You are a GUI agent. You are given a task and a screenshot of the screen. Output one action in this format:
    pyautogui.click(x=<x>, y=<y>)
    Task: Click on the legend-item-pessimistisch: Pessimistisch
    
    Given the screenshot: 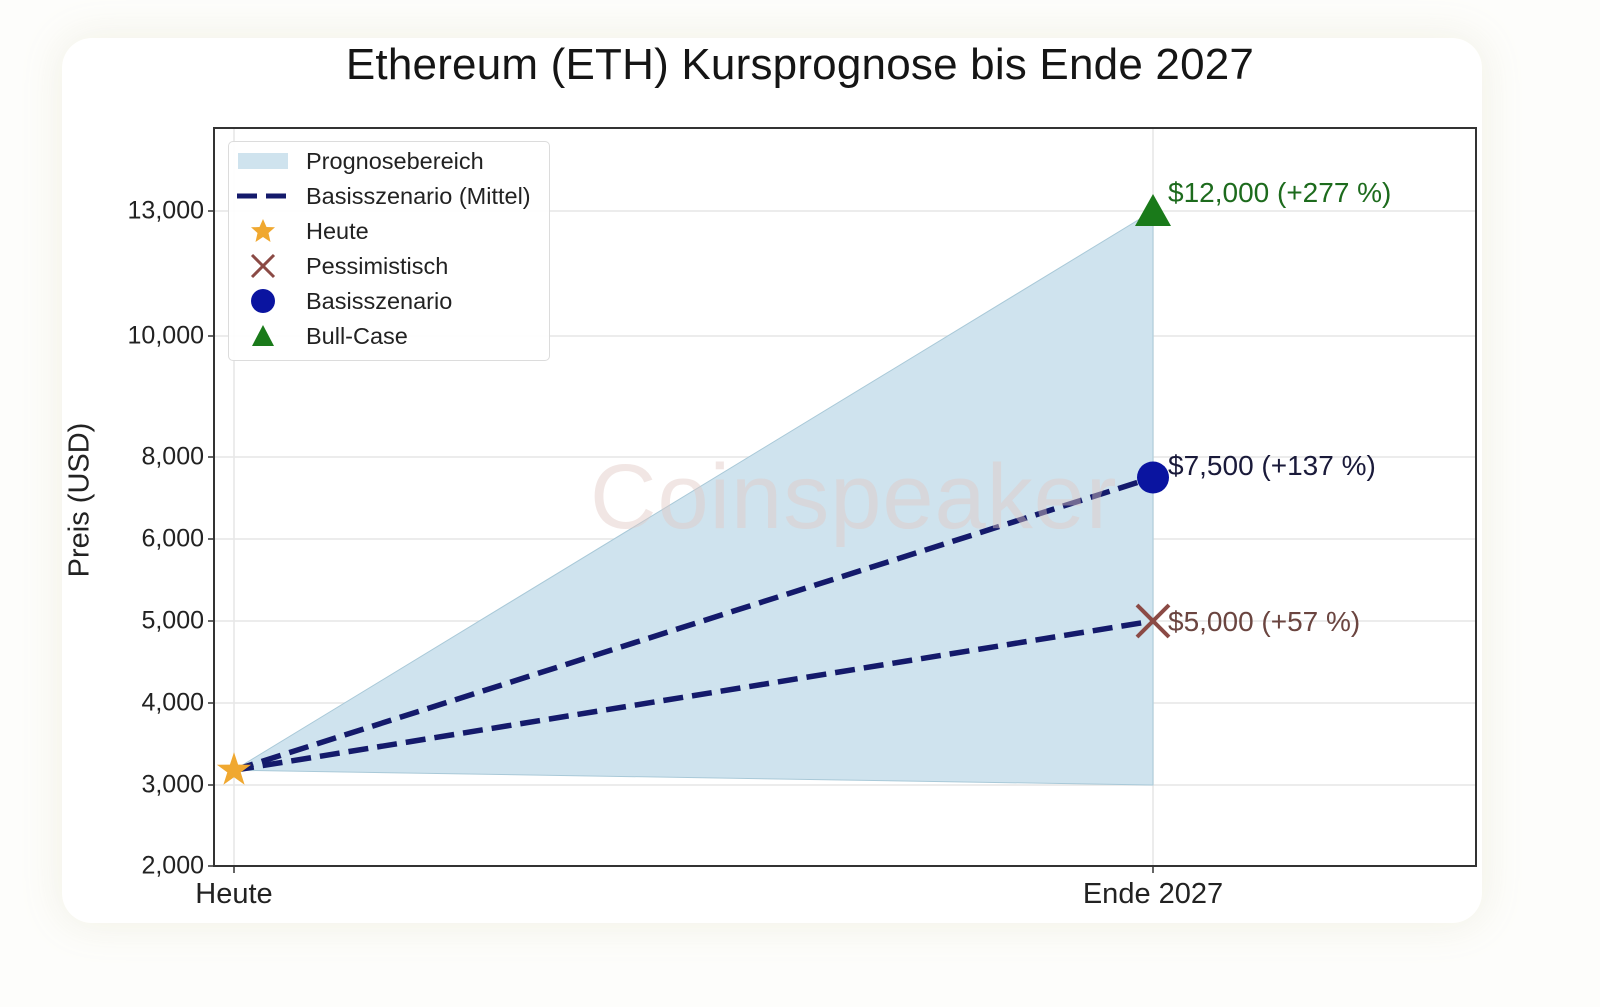 What is the action you would take?
    pyautogui.click(x=389, y=266)
    